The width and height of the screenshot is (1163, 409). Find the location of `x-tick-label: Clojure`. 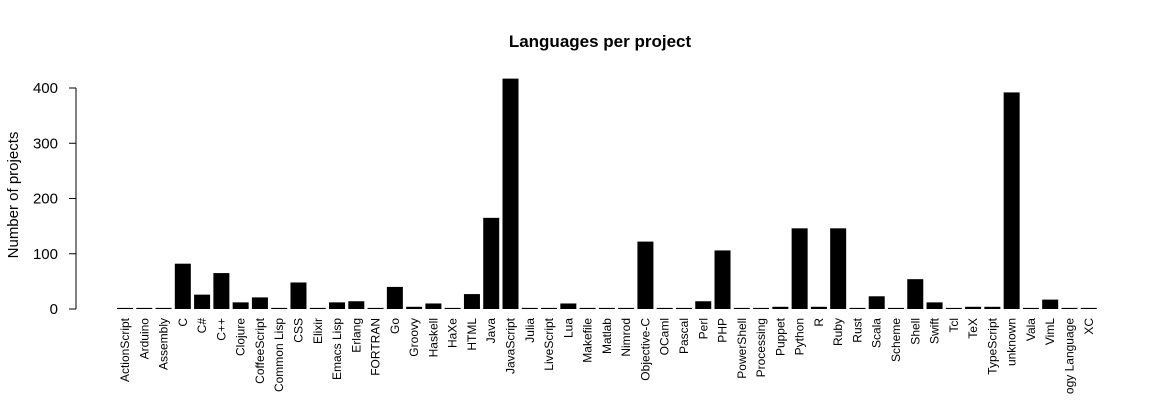

x-tick-label: Clojure is located at coordinates (241, 337).